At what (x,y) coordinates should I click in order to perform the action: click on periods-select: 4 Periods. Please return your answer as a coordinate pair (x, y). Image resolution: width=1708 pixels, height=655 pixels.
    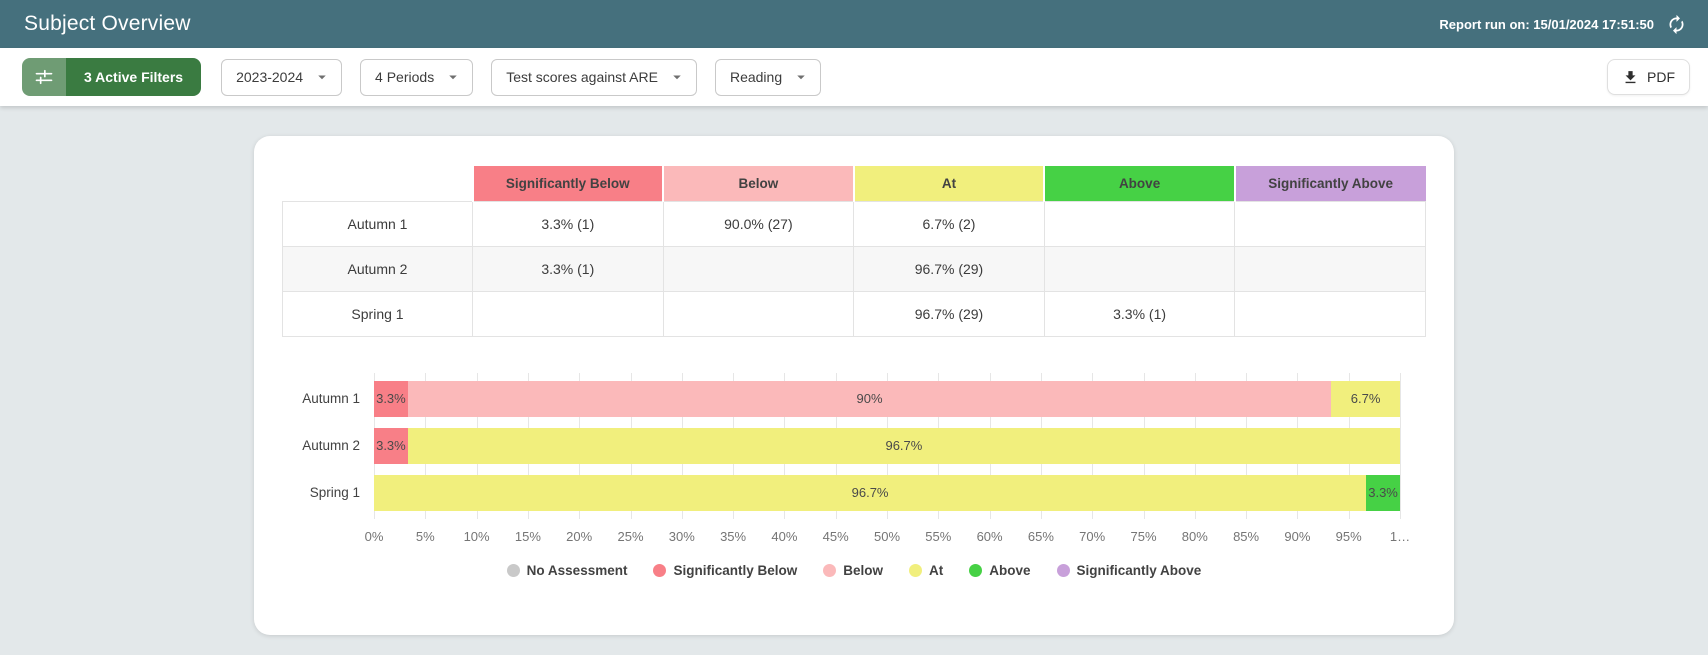
    Looking at the image, I should click on (417, 77).